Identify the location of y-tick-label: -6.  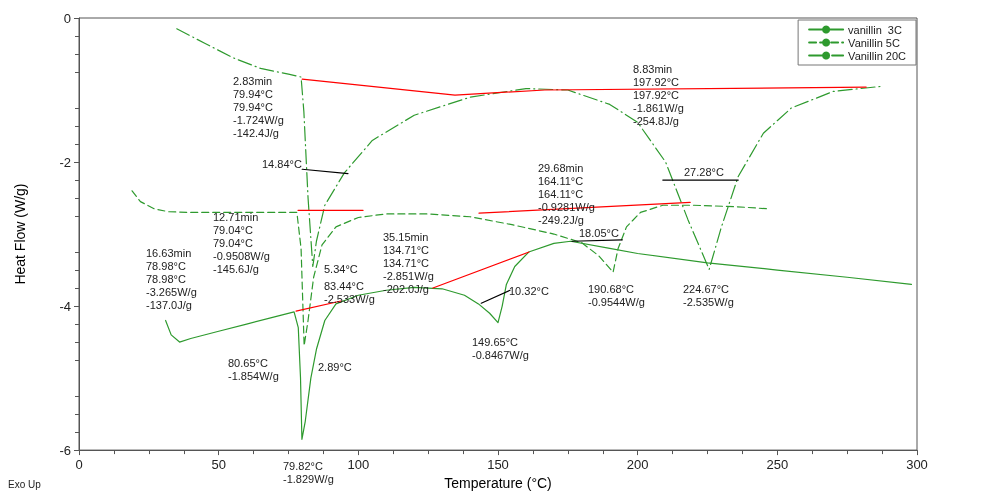
(65, 450).